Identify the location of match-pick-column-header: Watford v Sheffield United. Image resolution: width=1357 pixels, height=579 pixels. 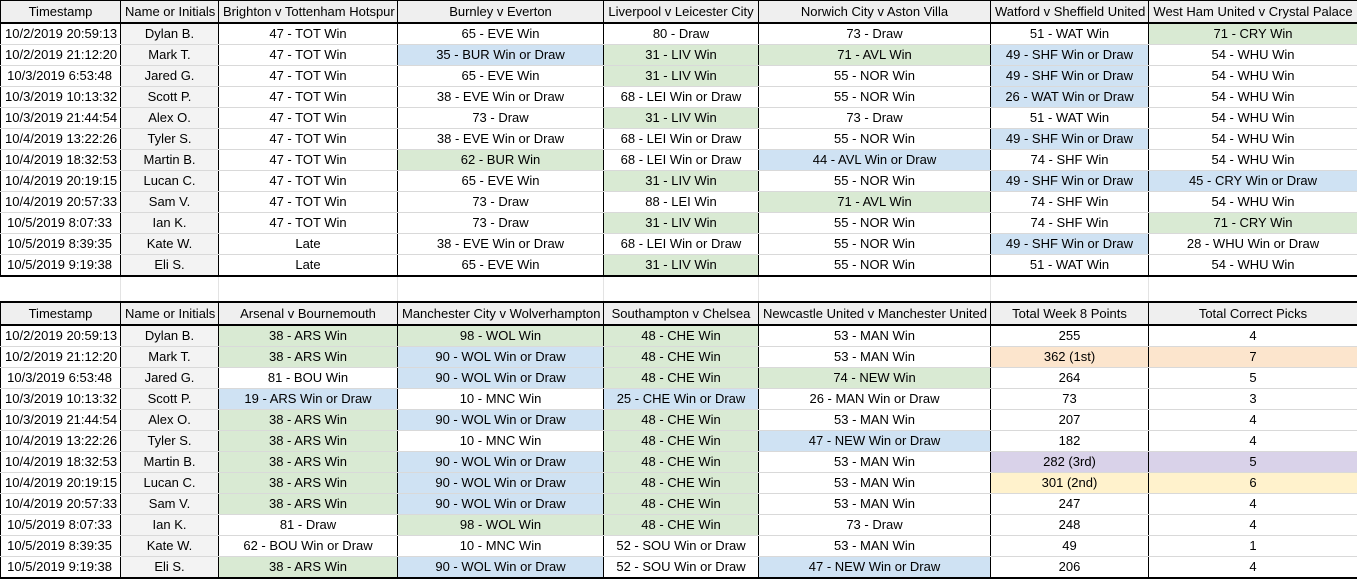
(1070, 12).